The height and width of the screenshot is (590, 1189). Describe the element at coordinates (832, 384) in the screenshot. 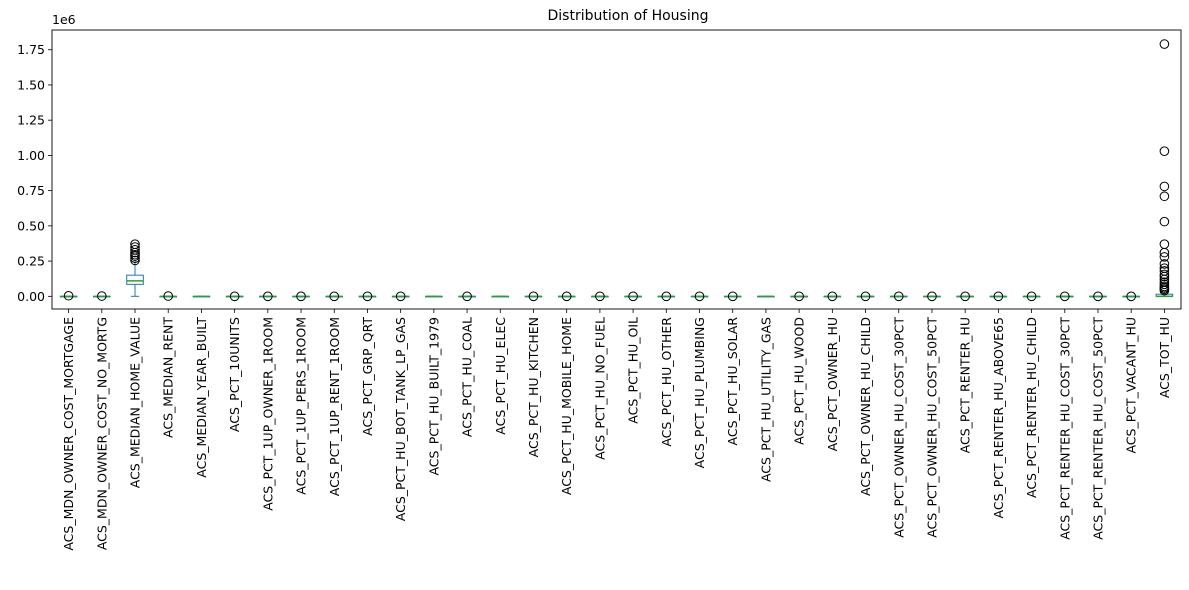

I see `x-tick-label: ACS_PCT_OWNER_HU` at that location.